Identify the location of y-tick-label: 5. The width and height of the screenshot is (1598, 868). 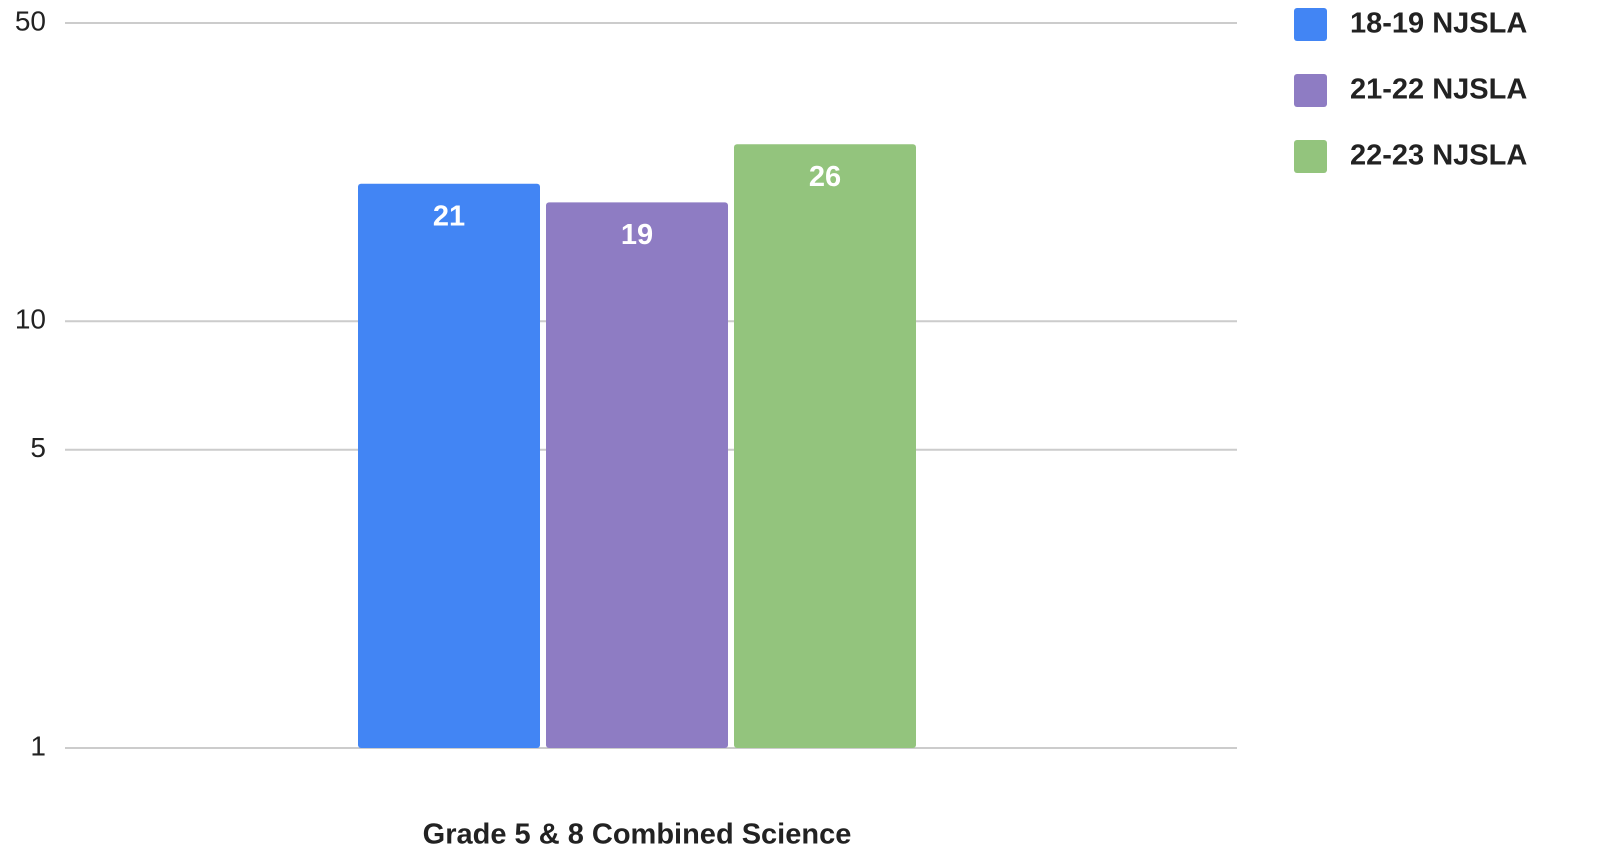
(38, 447).